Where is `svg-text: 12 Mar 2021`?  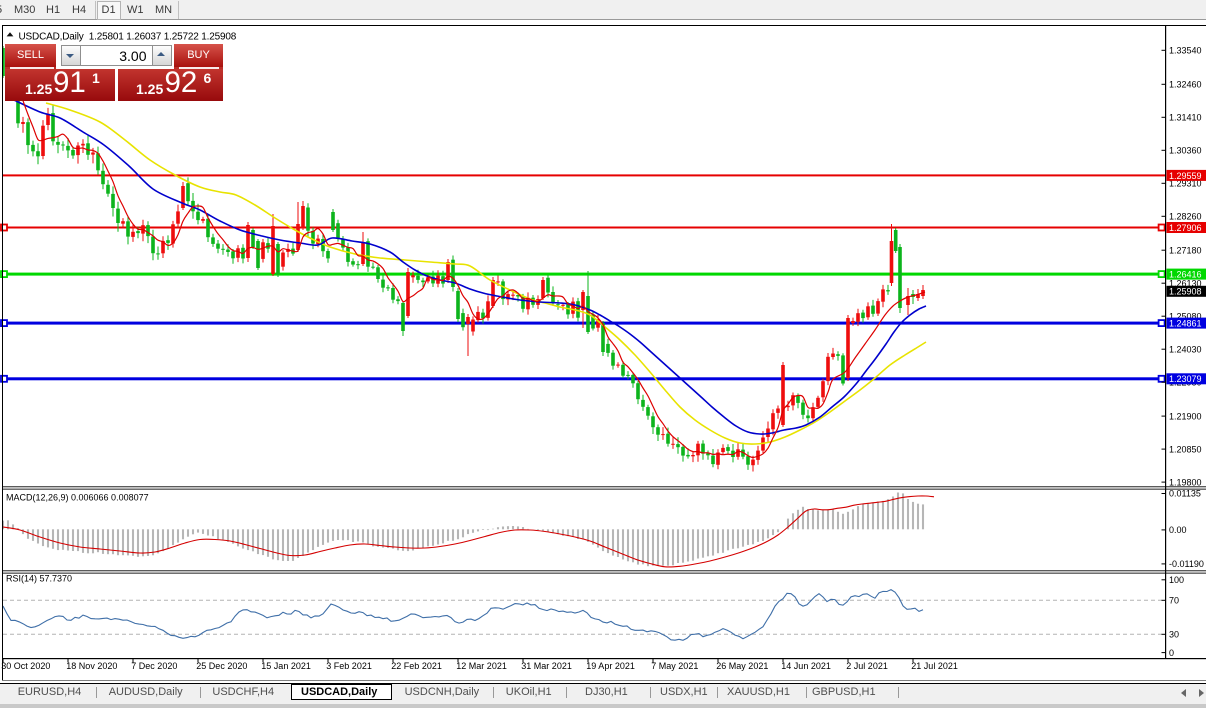 svg-text: 12 Mar 2021 is located at coordinates (481, 666).